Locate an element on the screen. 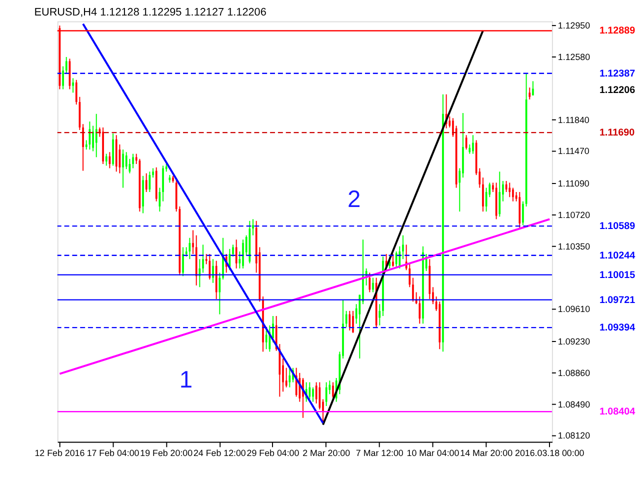  y-tick-label: 1.08120 is located at coordinates (574, 435).